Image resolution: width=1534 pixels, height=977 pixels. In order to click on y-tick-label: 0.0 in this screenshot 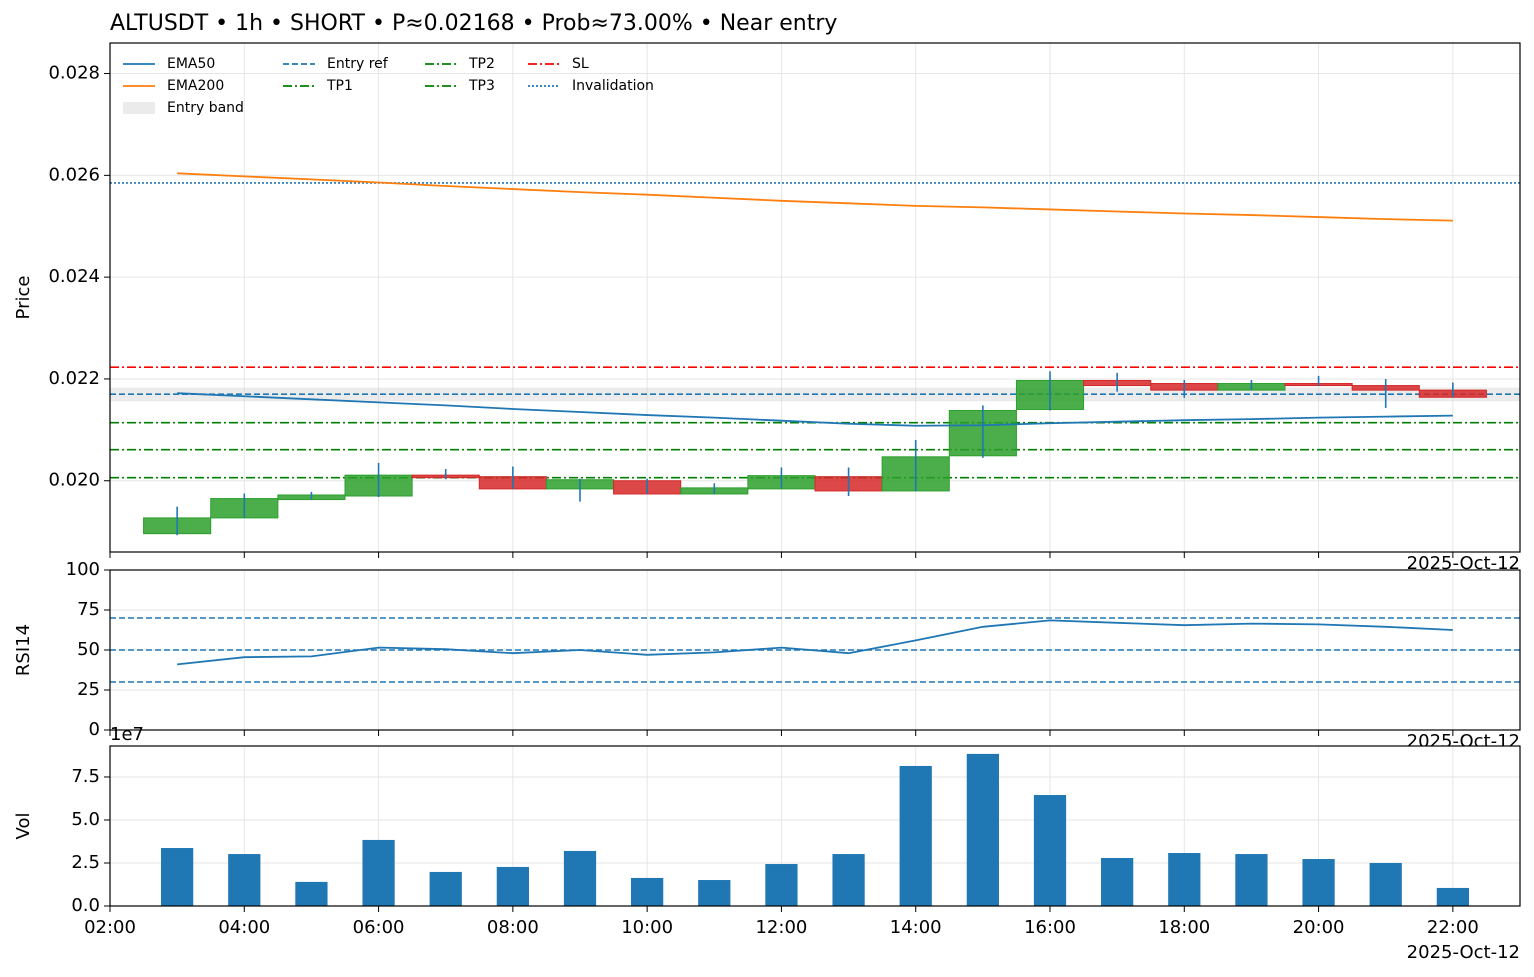, I will do `click(85, 905)`.